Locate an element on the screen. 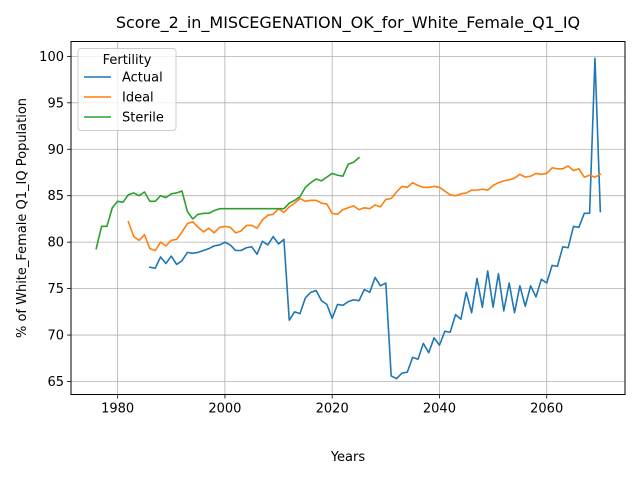 The image size is (640, 480). legend-label-ideal: Ideal is located at coordinates (138, 98).